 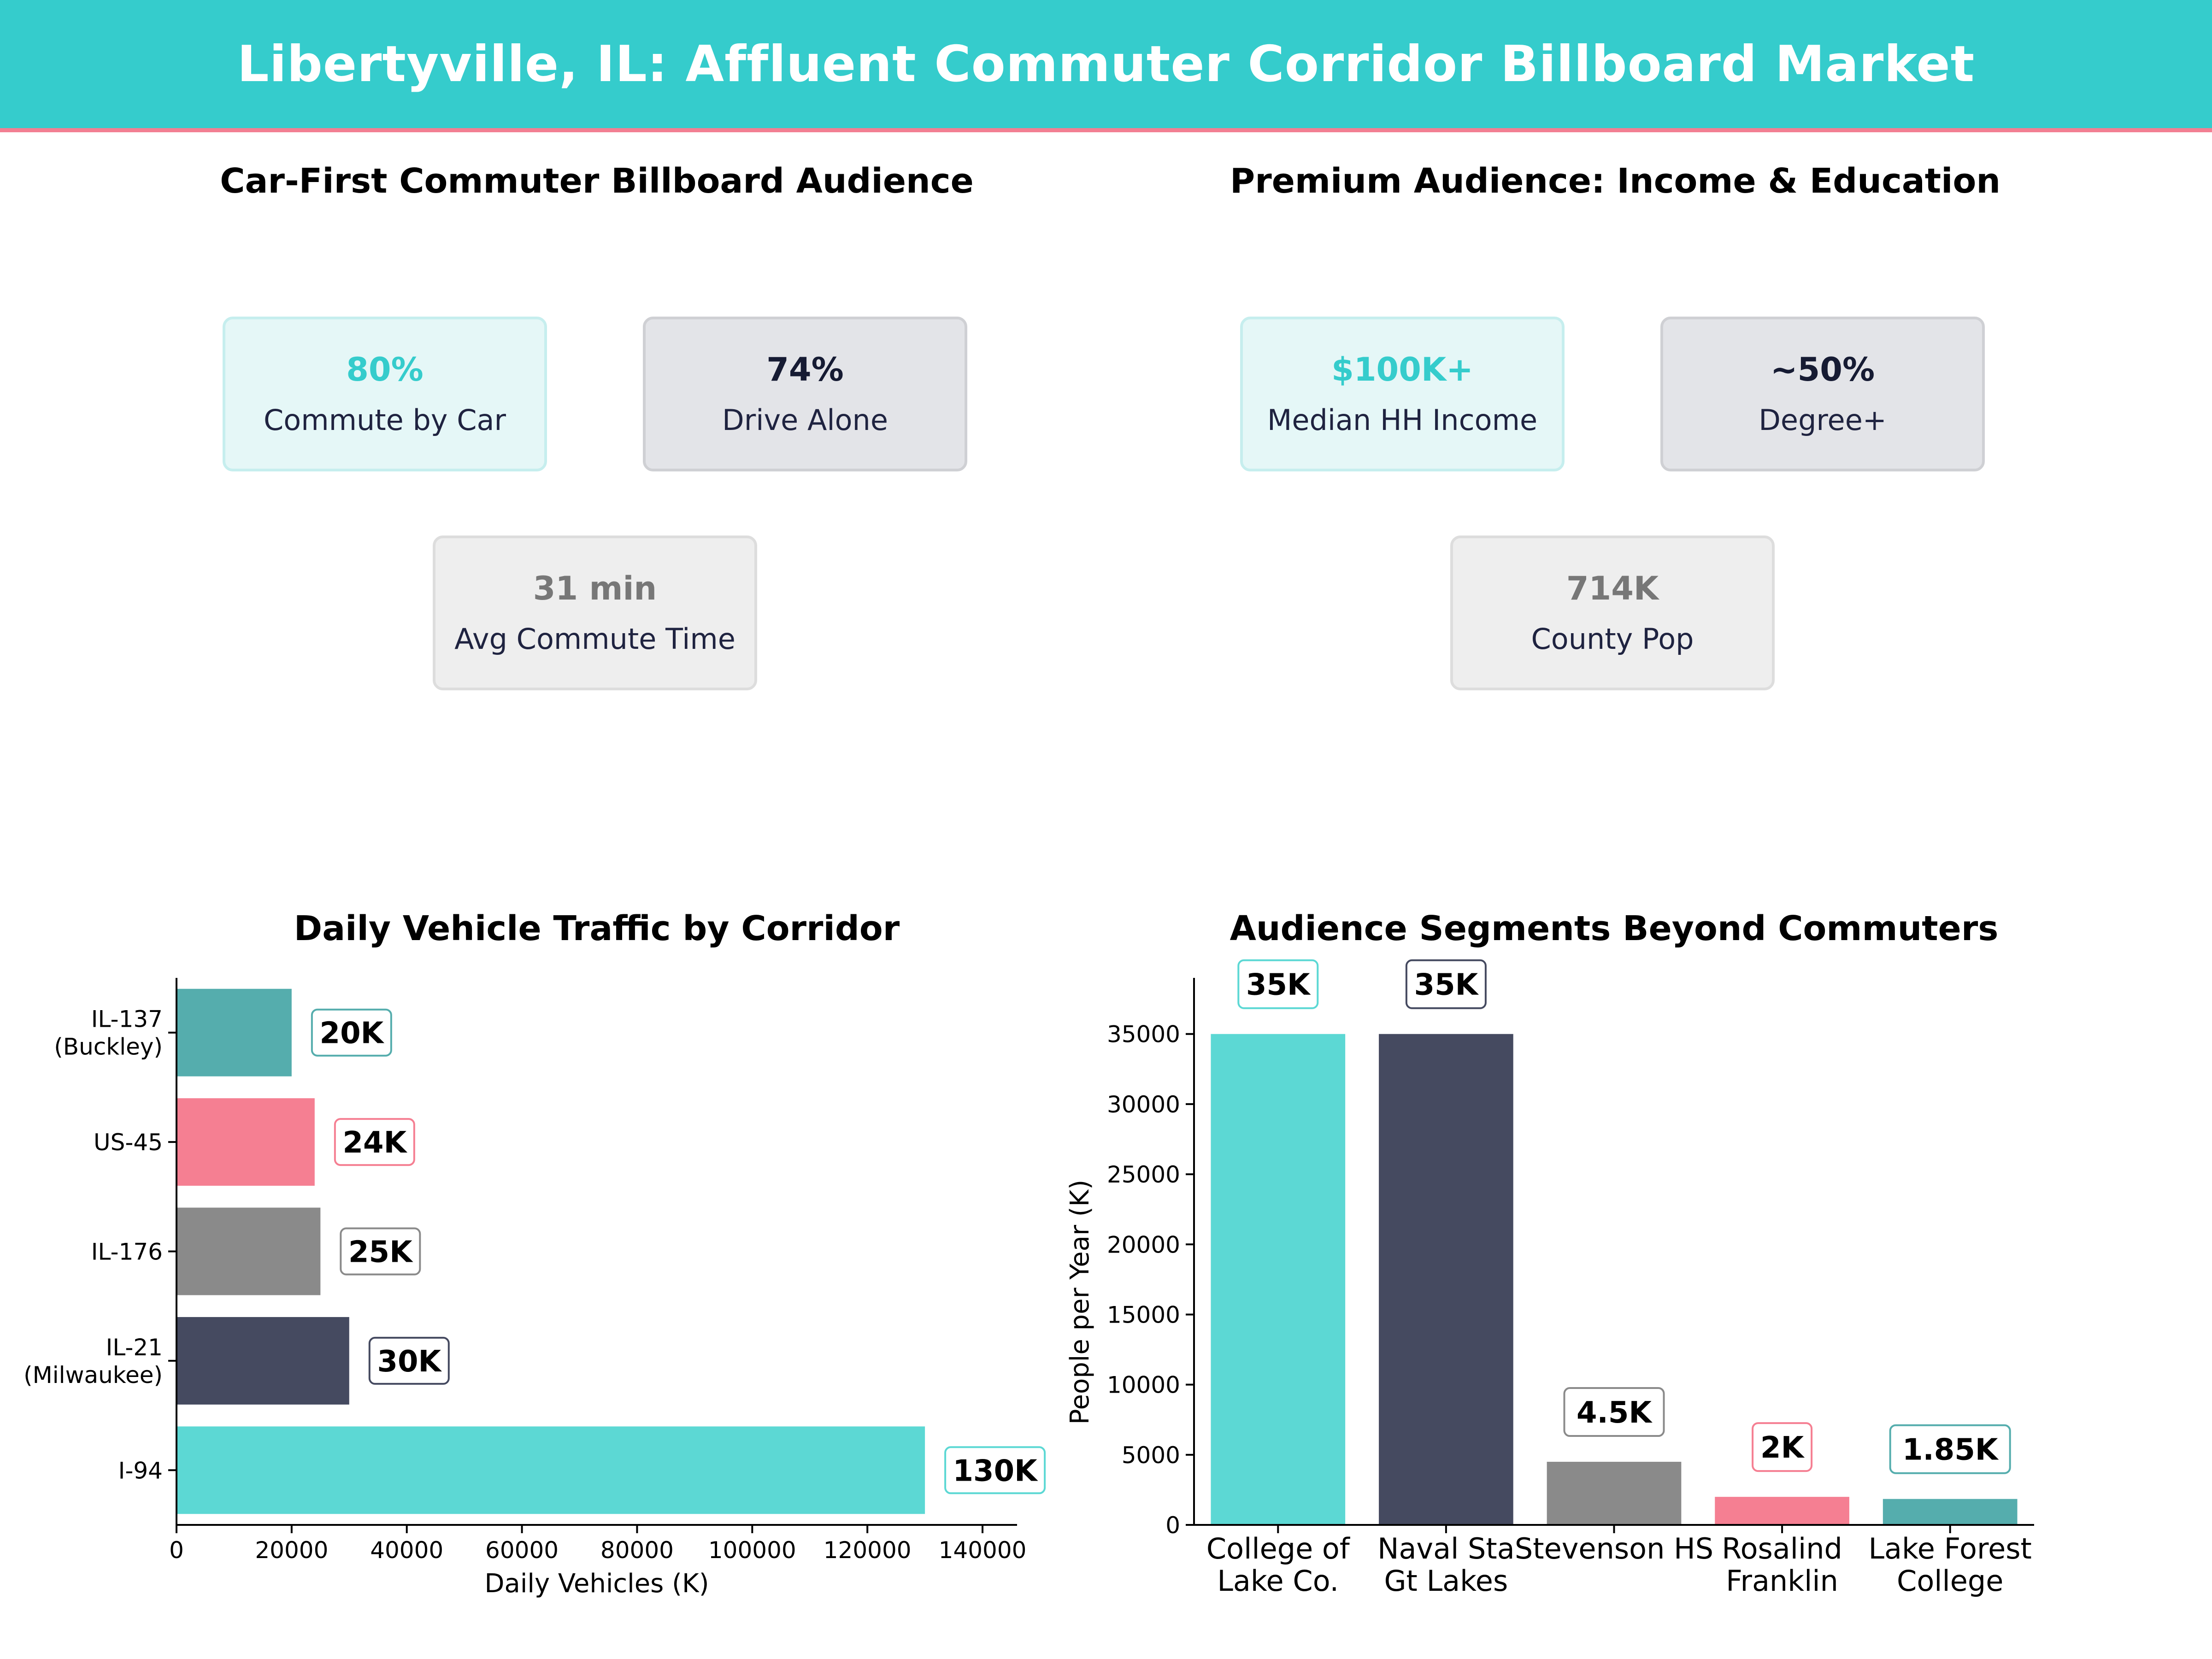 I want to click on x-tick-label: College of Lake Co., so click(x=1278, y=1565).